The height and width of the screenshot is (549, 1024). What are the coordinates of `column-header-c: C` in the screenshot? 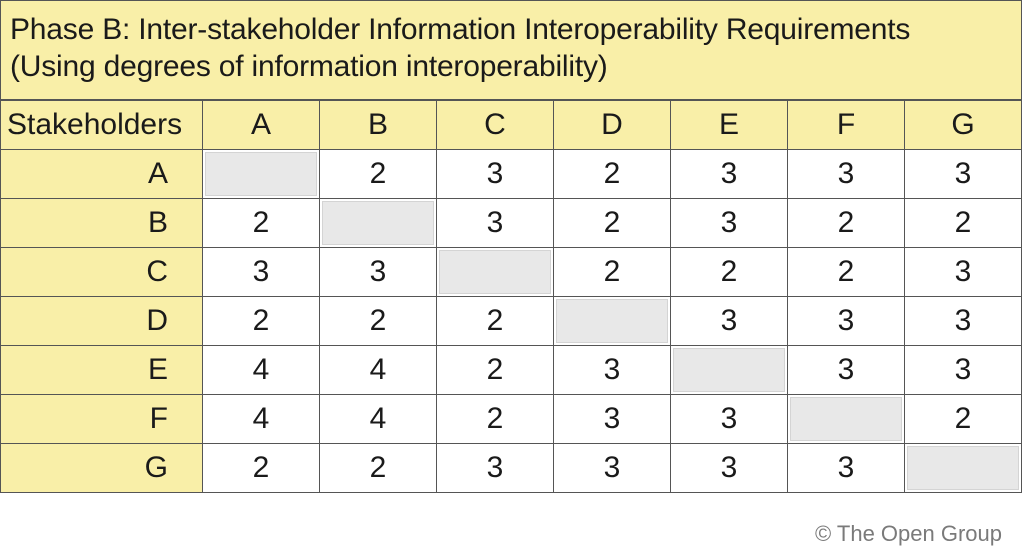 It's located at (495, 125).